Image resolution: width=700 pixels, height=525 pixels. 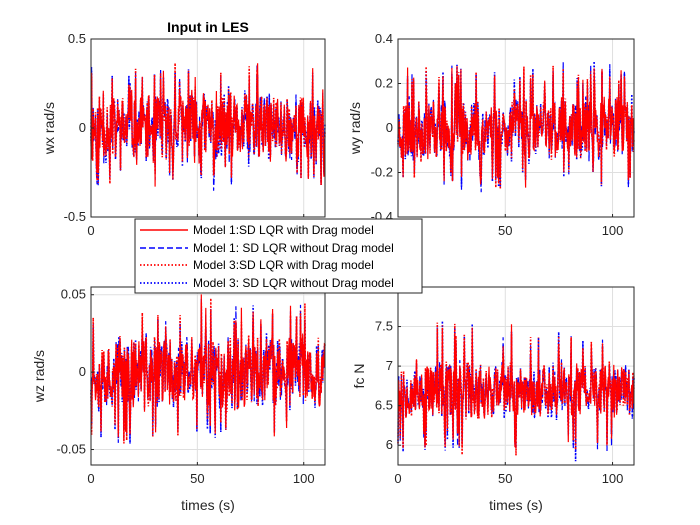 What do you see at coordinates (283, 265) in the screenshot?
I see `legend-item-model3-drag: Model 3:SD LQR with Drag model` at bounding box center [283, 265].